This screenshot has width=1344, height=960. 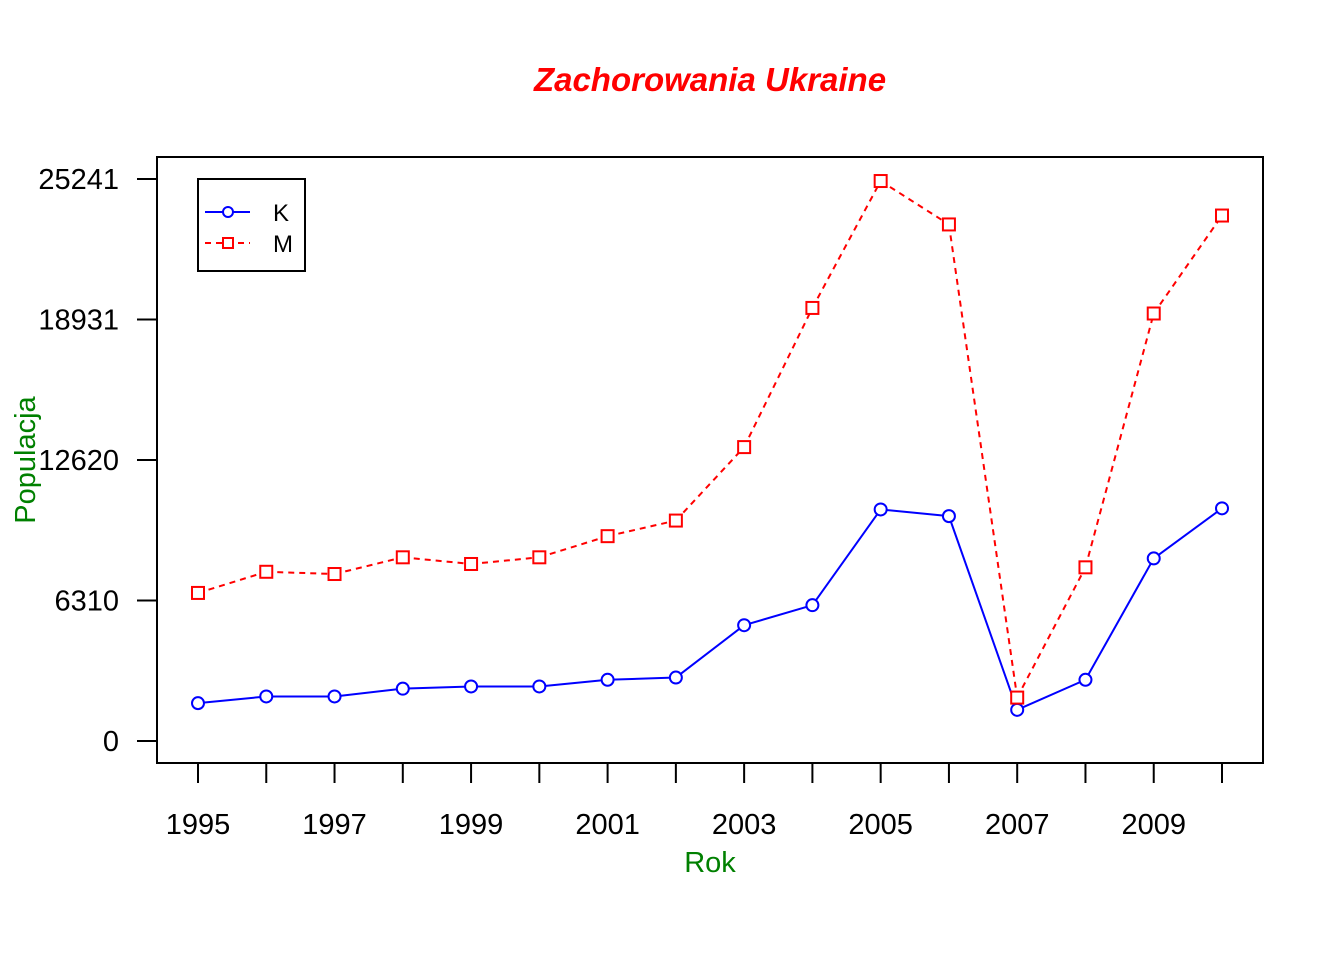 What do you see at coordinates (78, 180) in the screenshot?
I see `y-tick-label: 25241` at bounding box center [78, 180].